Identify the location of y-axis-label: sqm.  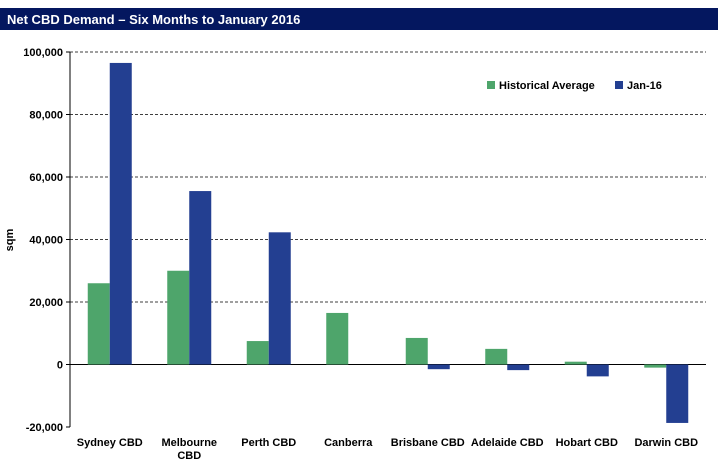
(10, 239).